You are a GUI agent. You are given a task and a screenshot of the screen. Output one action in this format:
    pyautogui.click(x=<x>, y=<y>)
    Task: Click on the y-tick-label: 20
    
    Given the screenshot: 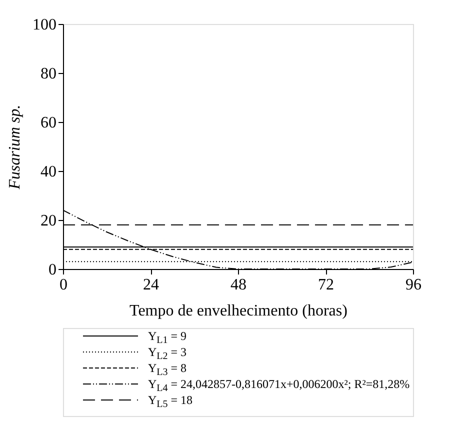 What is the action you would take?
    pyautogui.click(x=48, y=221)
    